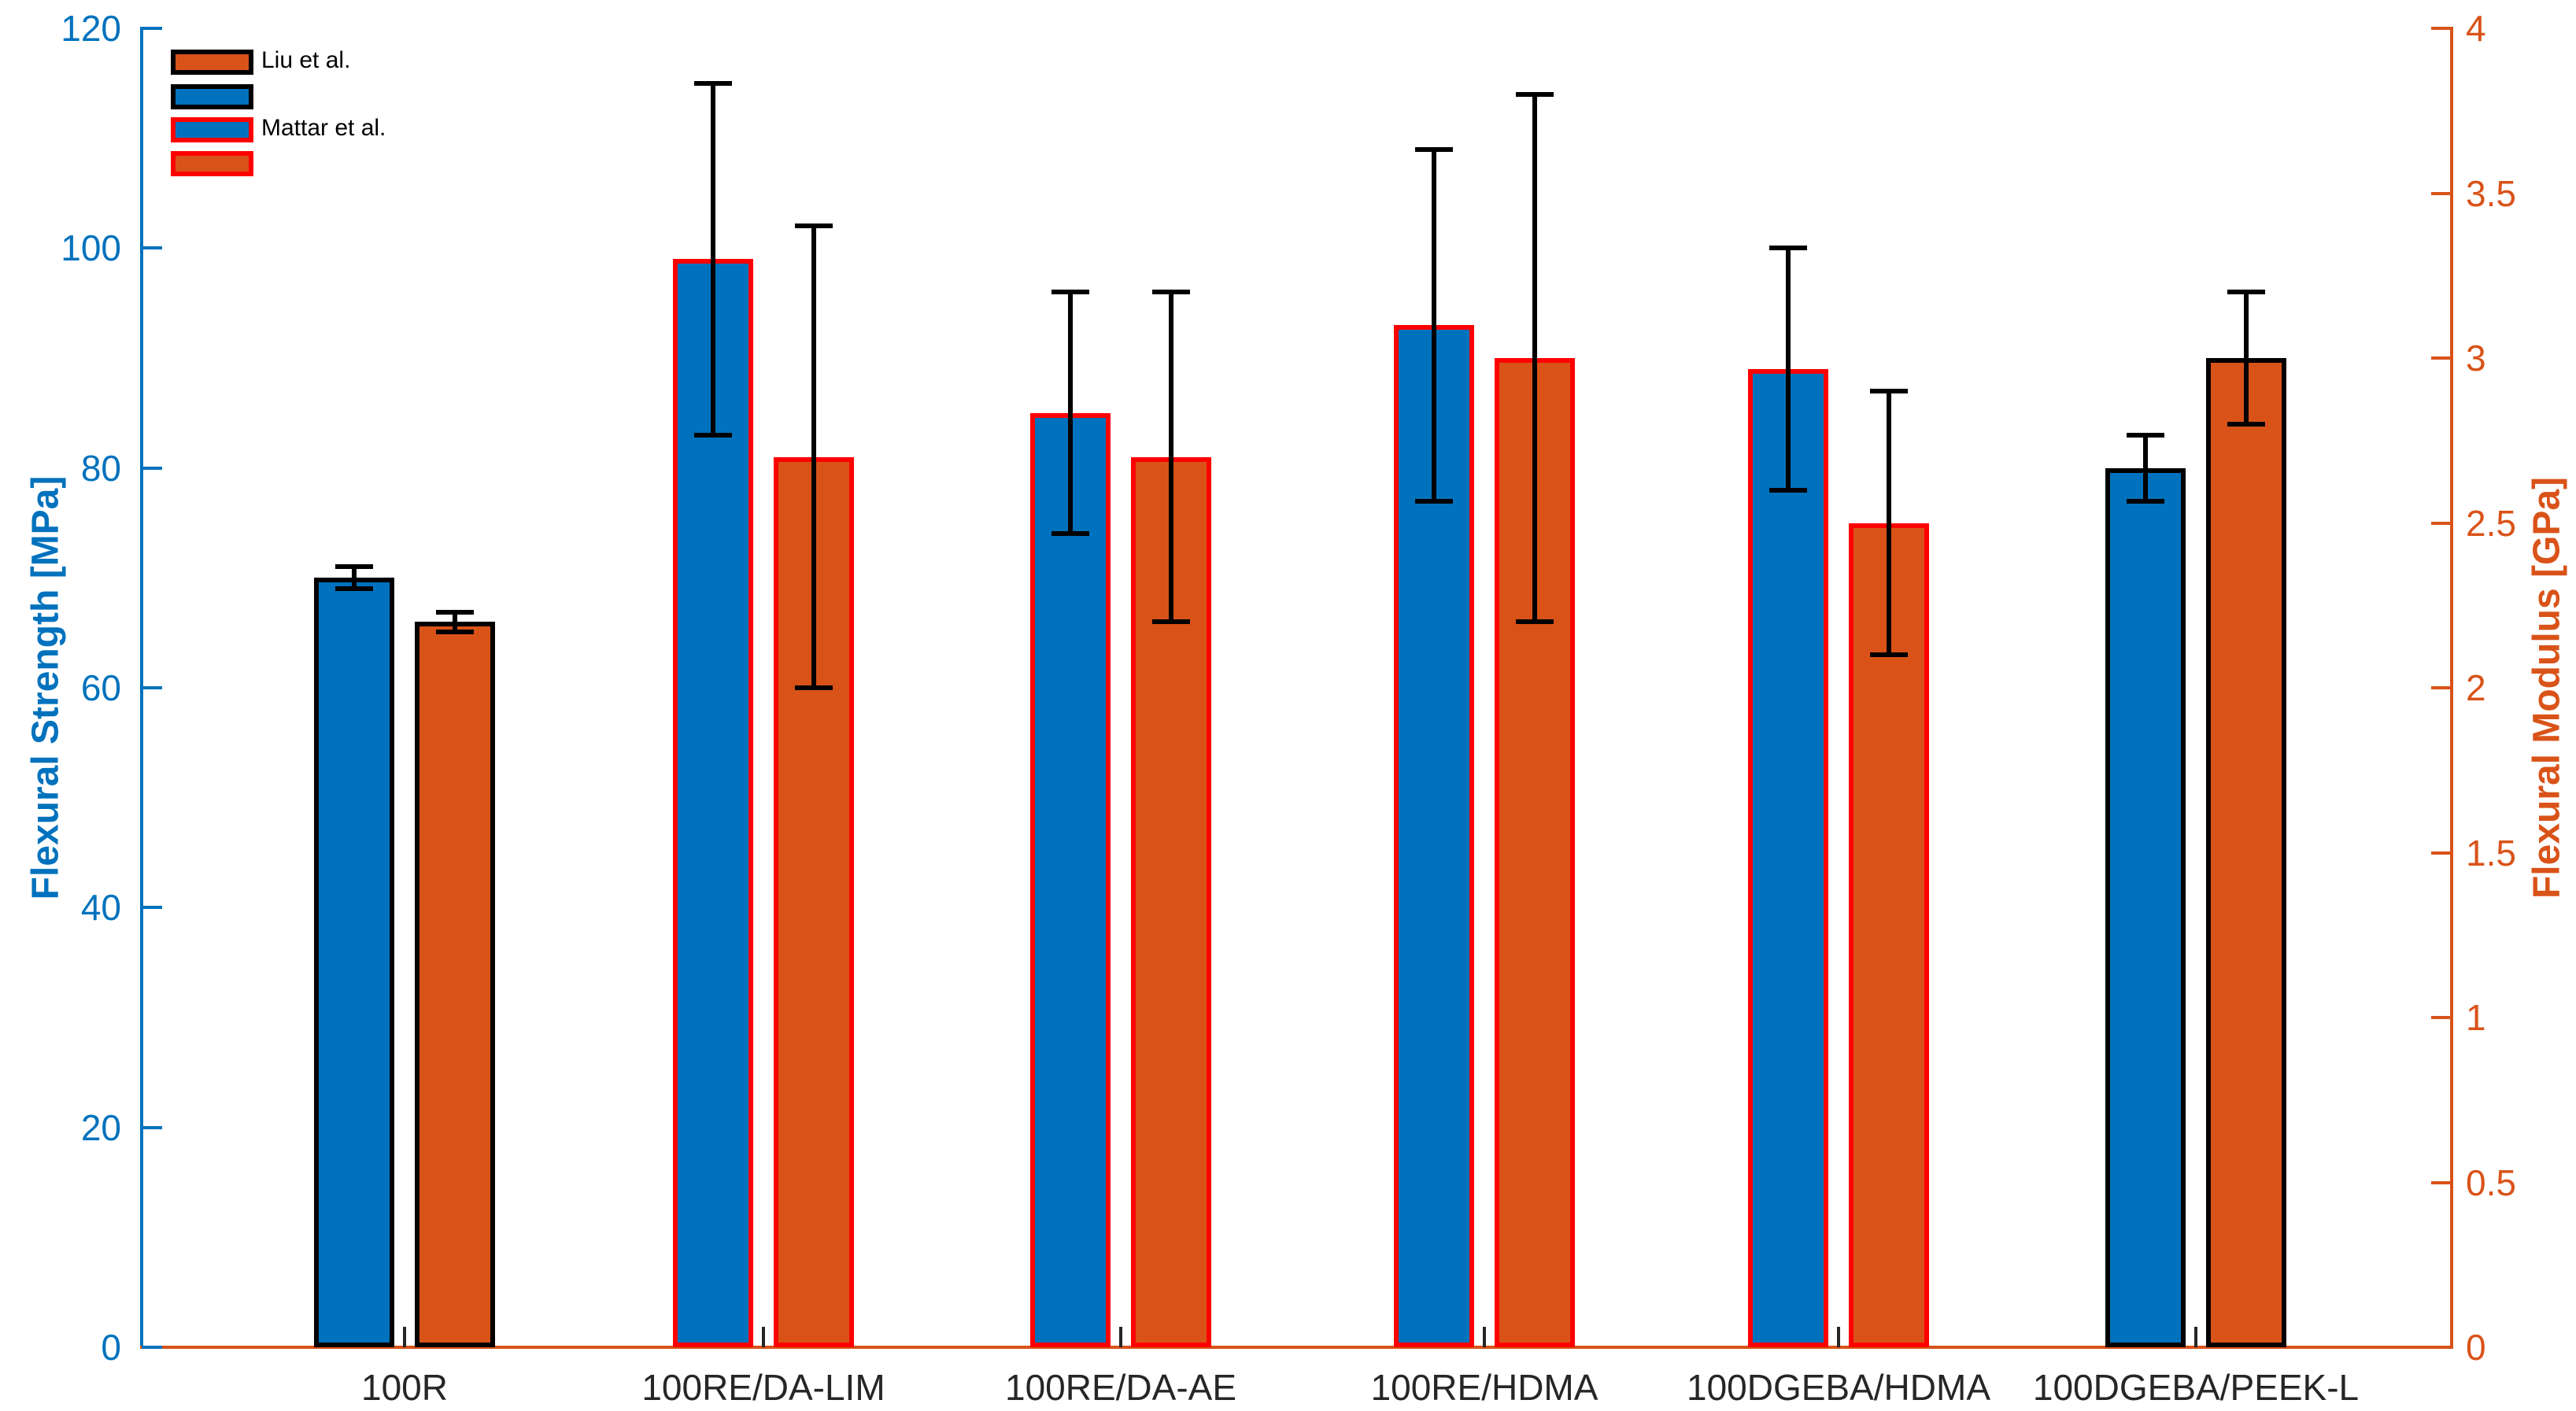  What do you see at coordinates (1296, 1347) in the screenshot?
I see `x-axis-line` at bounding box center [1296, 1347].